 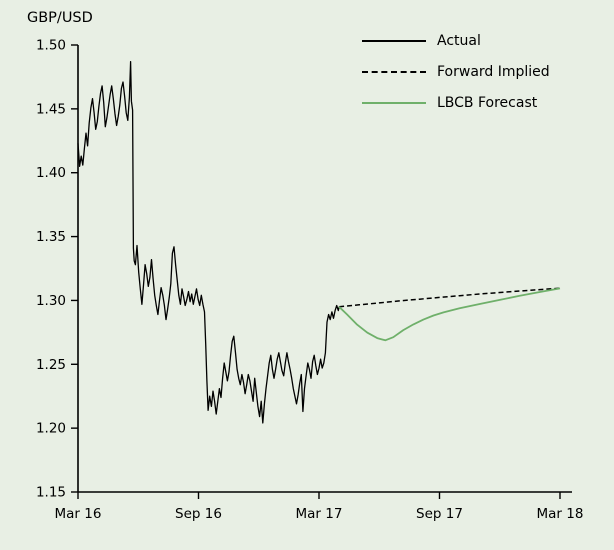 What do you see at coordinates (51, 301) in the screenshot?
I see `y-tick-label: 1.30` at bounding box center [51, 301].